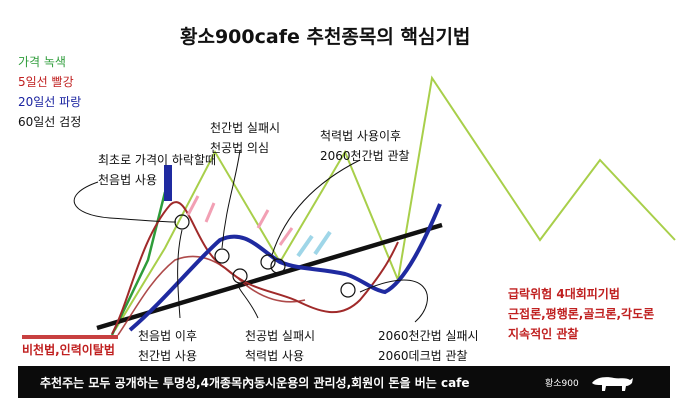 This screenshot has width=685, height=403. Describe the element at coordinates (68, 350) in the screenshot. I see `annotation-bicheon: 비천법,인력이탈법` at that location.